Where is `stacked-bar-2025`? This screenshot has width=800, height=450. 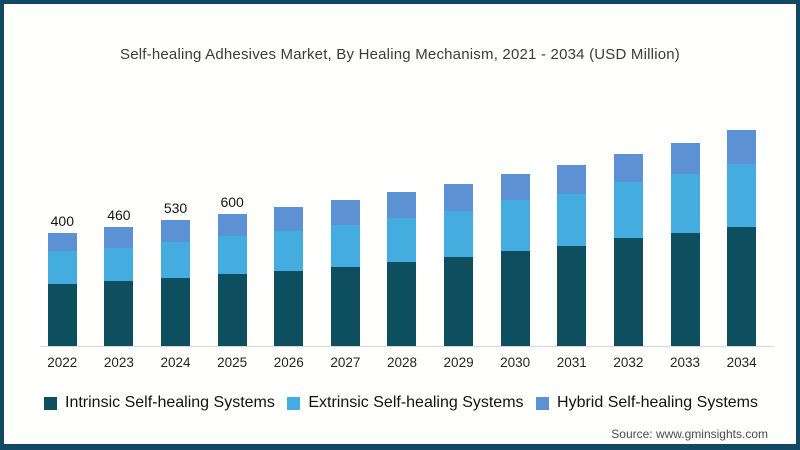 stacked-bar-2025 is located at coordinates (232, 279).